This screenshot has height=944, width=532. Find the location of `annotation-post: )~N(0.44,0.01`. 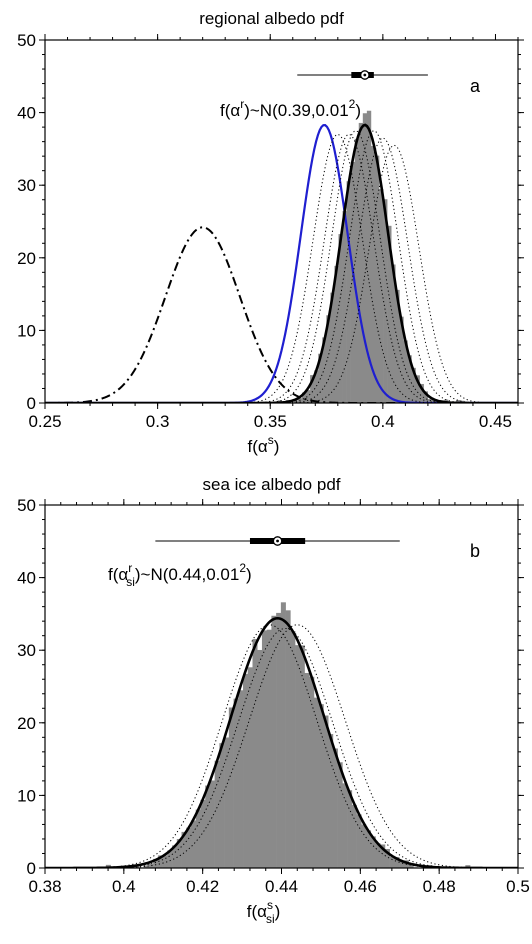

annotation-post: )~N(0.44,0.01 is located at coordinates (187, 574).